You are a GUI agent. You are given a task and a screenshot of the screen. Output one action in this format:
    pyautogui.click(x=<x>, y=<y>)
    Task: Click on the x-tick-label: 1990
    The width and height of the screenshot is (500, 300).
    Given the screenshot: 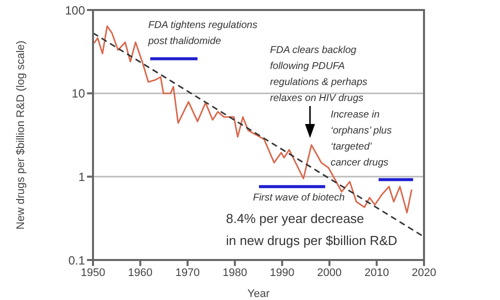 What is the action you would take?
    pyautogui.click(x=282, y=272)
    